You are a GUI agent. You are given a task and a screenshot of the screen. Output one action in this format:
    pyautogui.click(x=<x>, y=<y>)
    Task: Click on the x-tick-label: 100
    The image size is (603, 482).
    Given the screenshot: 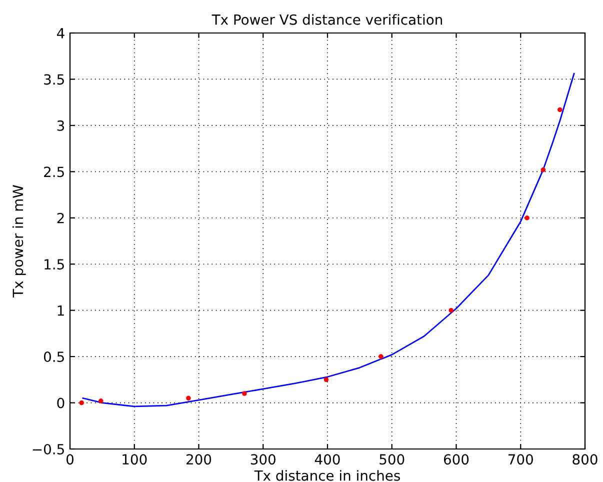 What is the action you would take?
    pyautogui.click(x=134, y=459)
    